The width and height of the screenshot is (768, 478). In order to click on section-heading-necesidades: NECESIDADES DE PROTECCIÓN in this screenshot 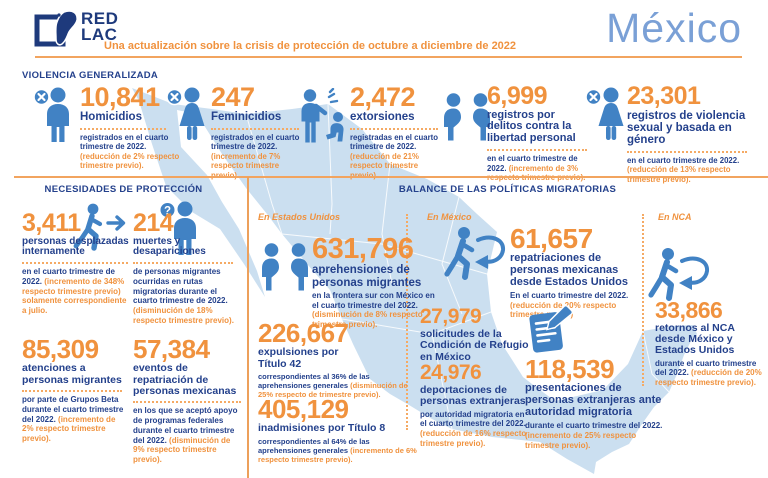, I will do `click(123, 189)`.